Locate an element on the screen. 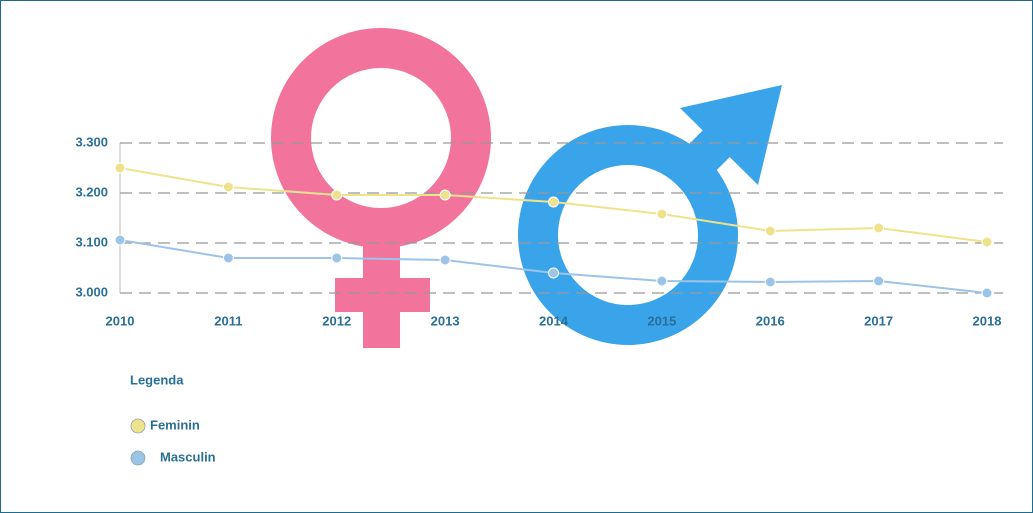  legend-title: Legenda is located at coordinates (157, 379).